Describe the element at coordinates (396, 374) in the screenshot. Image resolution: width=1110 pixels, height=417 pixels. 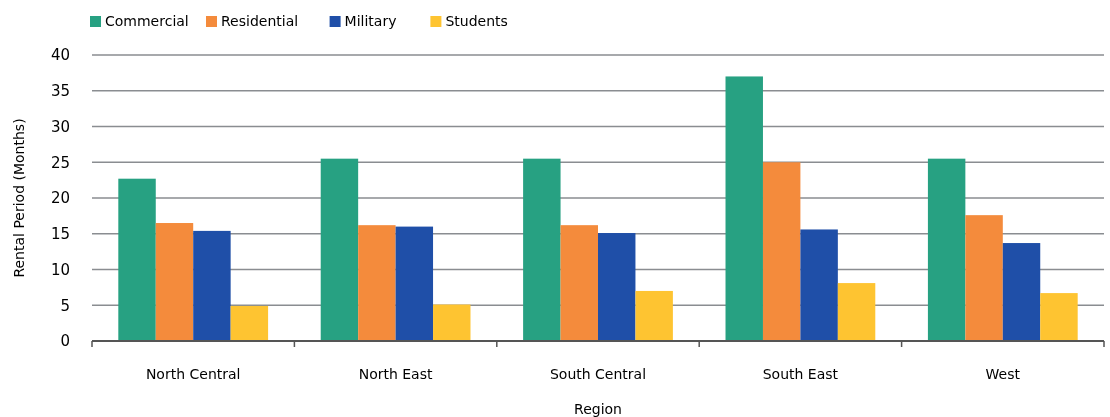
I see `x-tick-label: North East` at that location.